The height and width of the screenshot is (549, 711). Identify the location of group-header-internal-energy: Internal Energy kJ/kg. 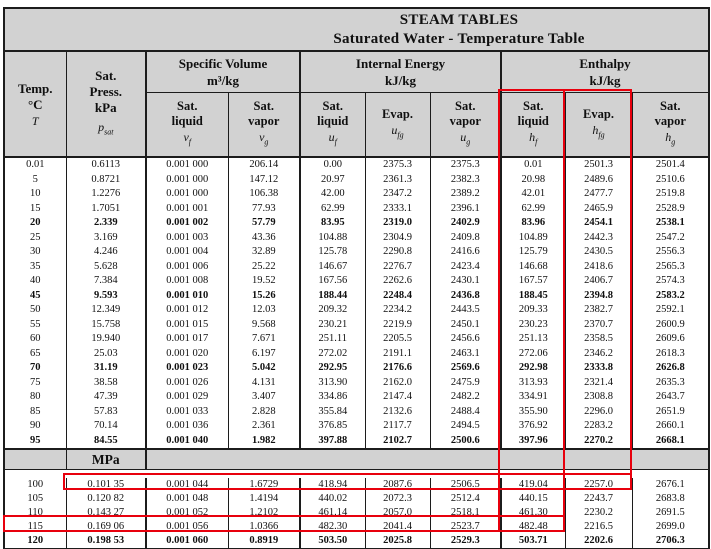
(400, 72).